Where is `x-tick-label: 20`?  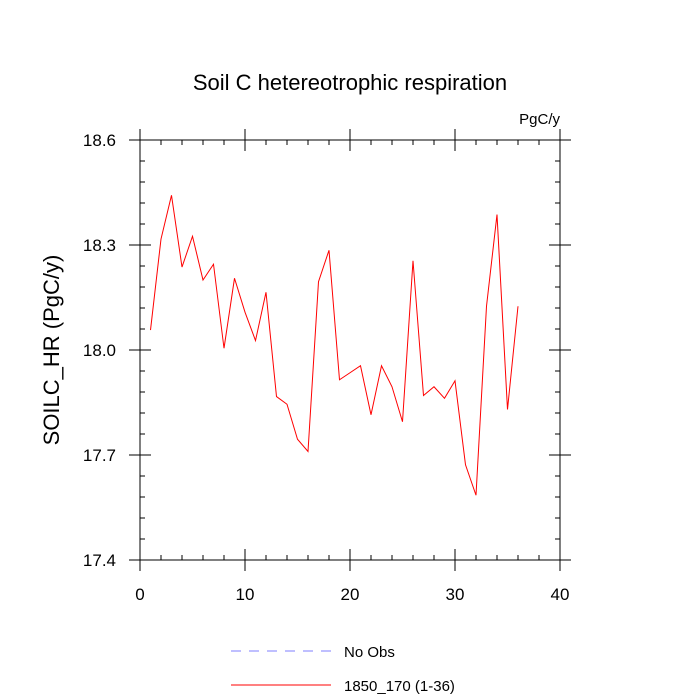 x-tick-label: 20 is located at coordinates (350, 594).